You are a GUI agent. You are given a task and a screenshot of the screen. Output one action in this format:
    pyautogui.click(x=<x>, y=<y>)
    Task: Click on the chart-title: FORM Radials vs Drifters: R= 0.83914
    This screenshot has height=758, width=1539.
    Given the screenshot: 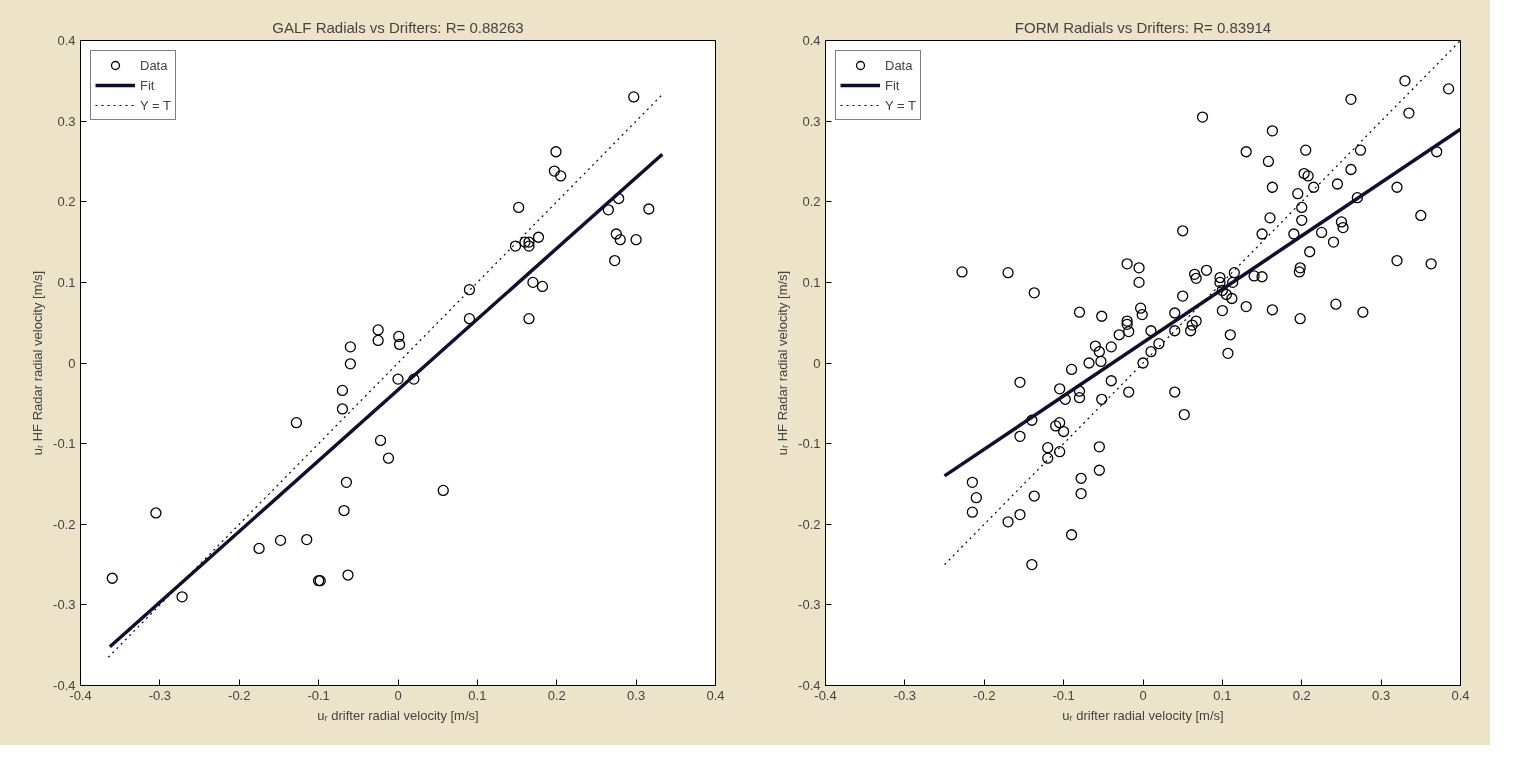 What is the action you would take?
    pyautogui.click(x=1143, y=27)
    